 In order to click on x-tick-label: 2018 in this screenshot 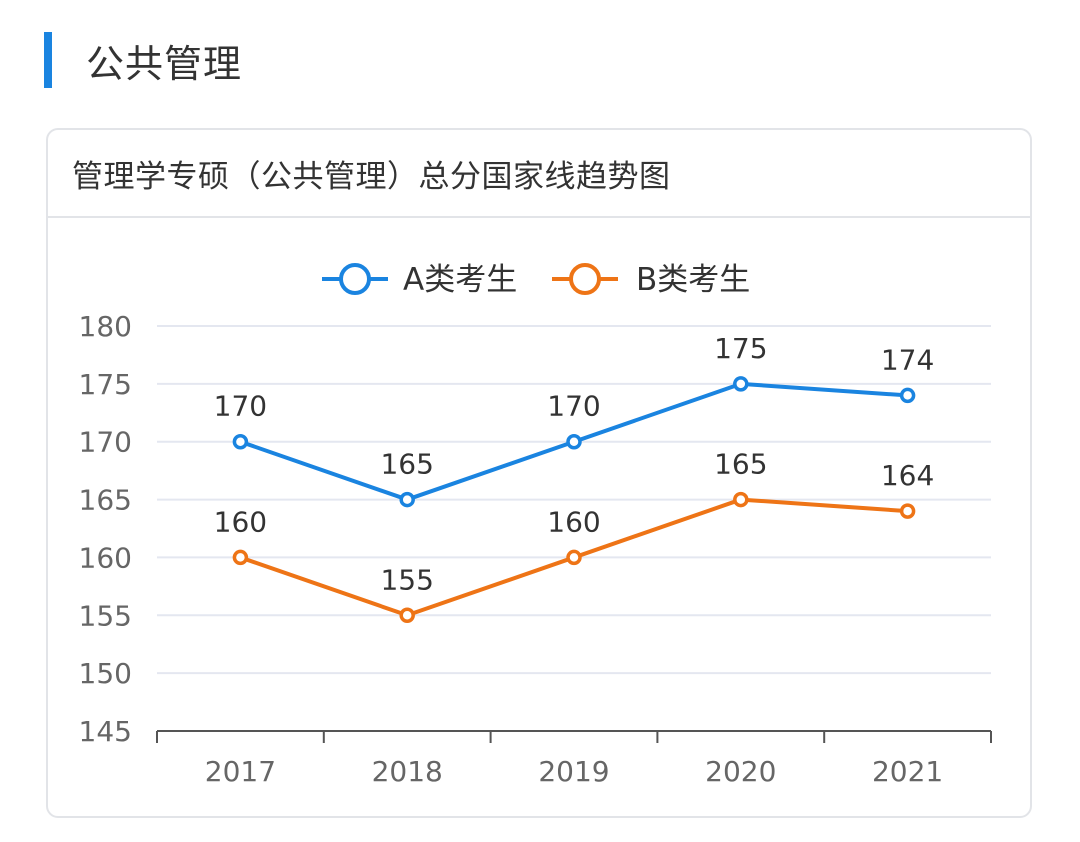, I will do `click(407, 771)`.